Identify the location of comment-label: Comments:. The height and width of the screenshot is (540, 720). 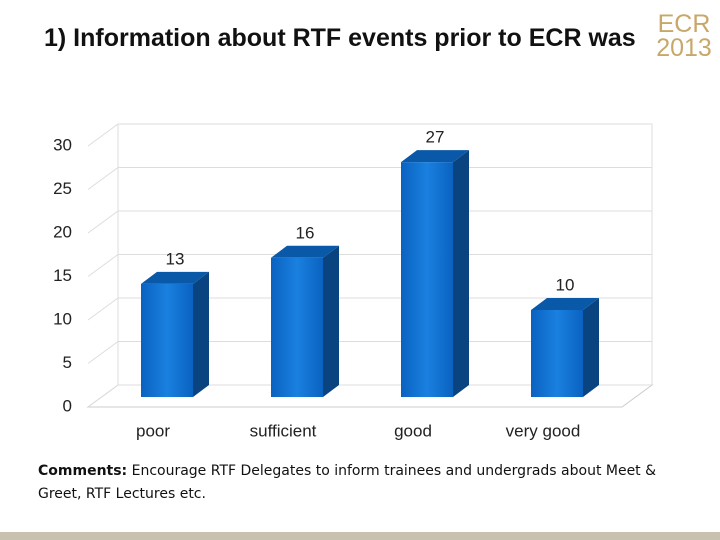
(83, 471).